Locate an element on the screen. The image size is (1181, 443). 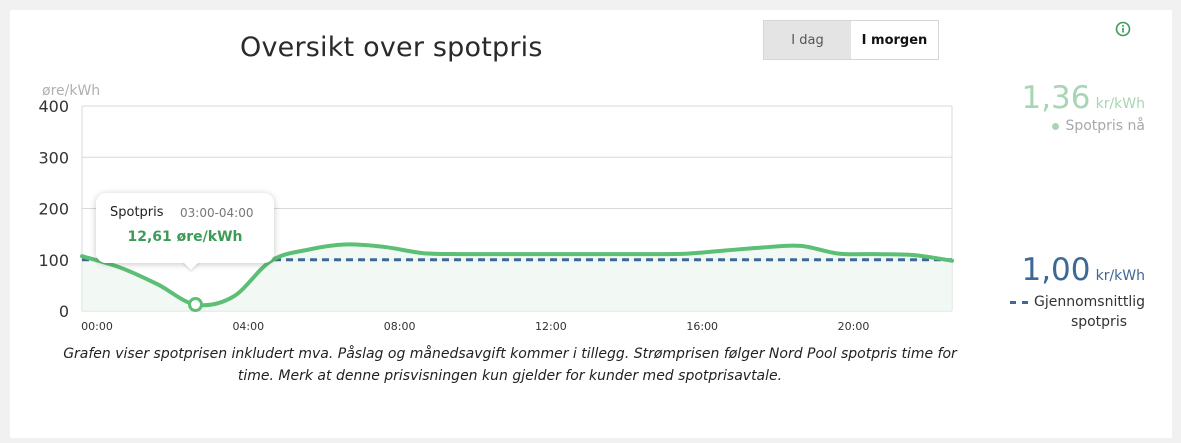
current-price-unit: kr/kWh is located at coordinates (1120, 104).